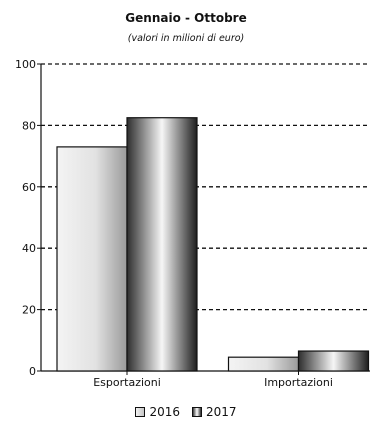 The width and height of the screenshot is (372, 424). What do you see at coordinates (29, 187) in the screenshot?
I see `y-tick-label: 60` at bounding box center [29, 187].